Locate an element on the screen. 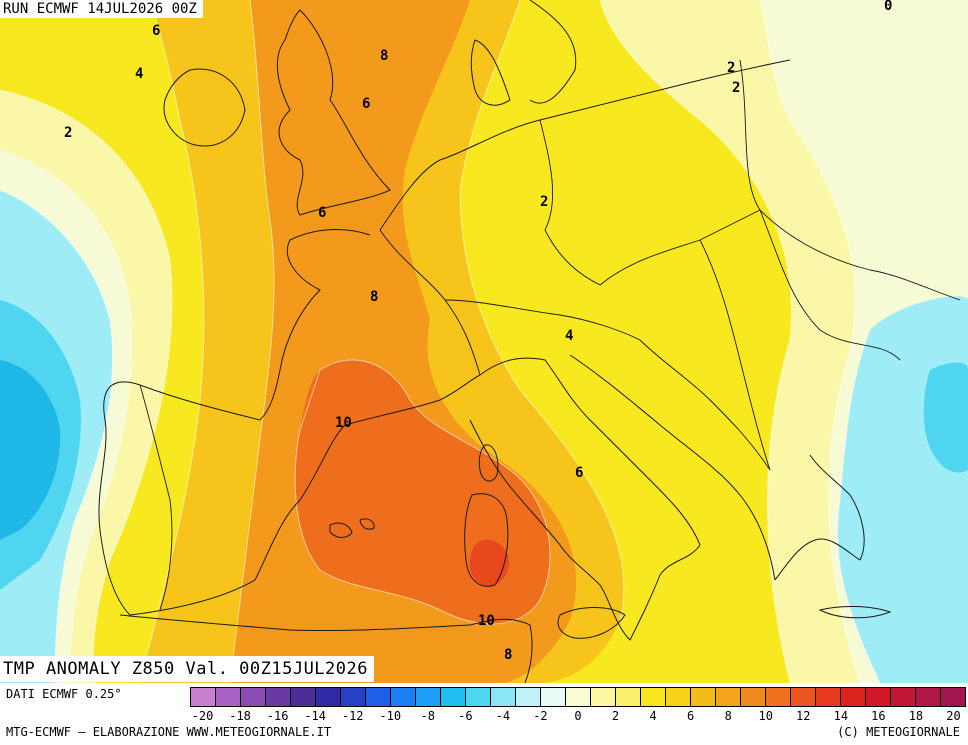 The image size is (968, 745). coast-france-west is located at coordinates (315, 325).